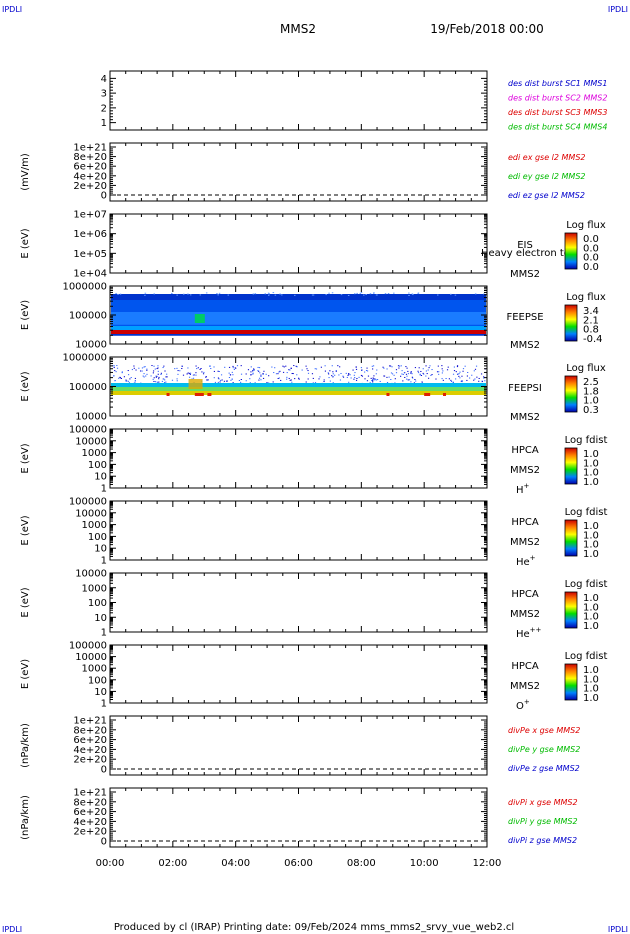  I want to click on spacecraft-label: MMS2, so click(525, 542).